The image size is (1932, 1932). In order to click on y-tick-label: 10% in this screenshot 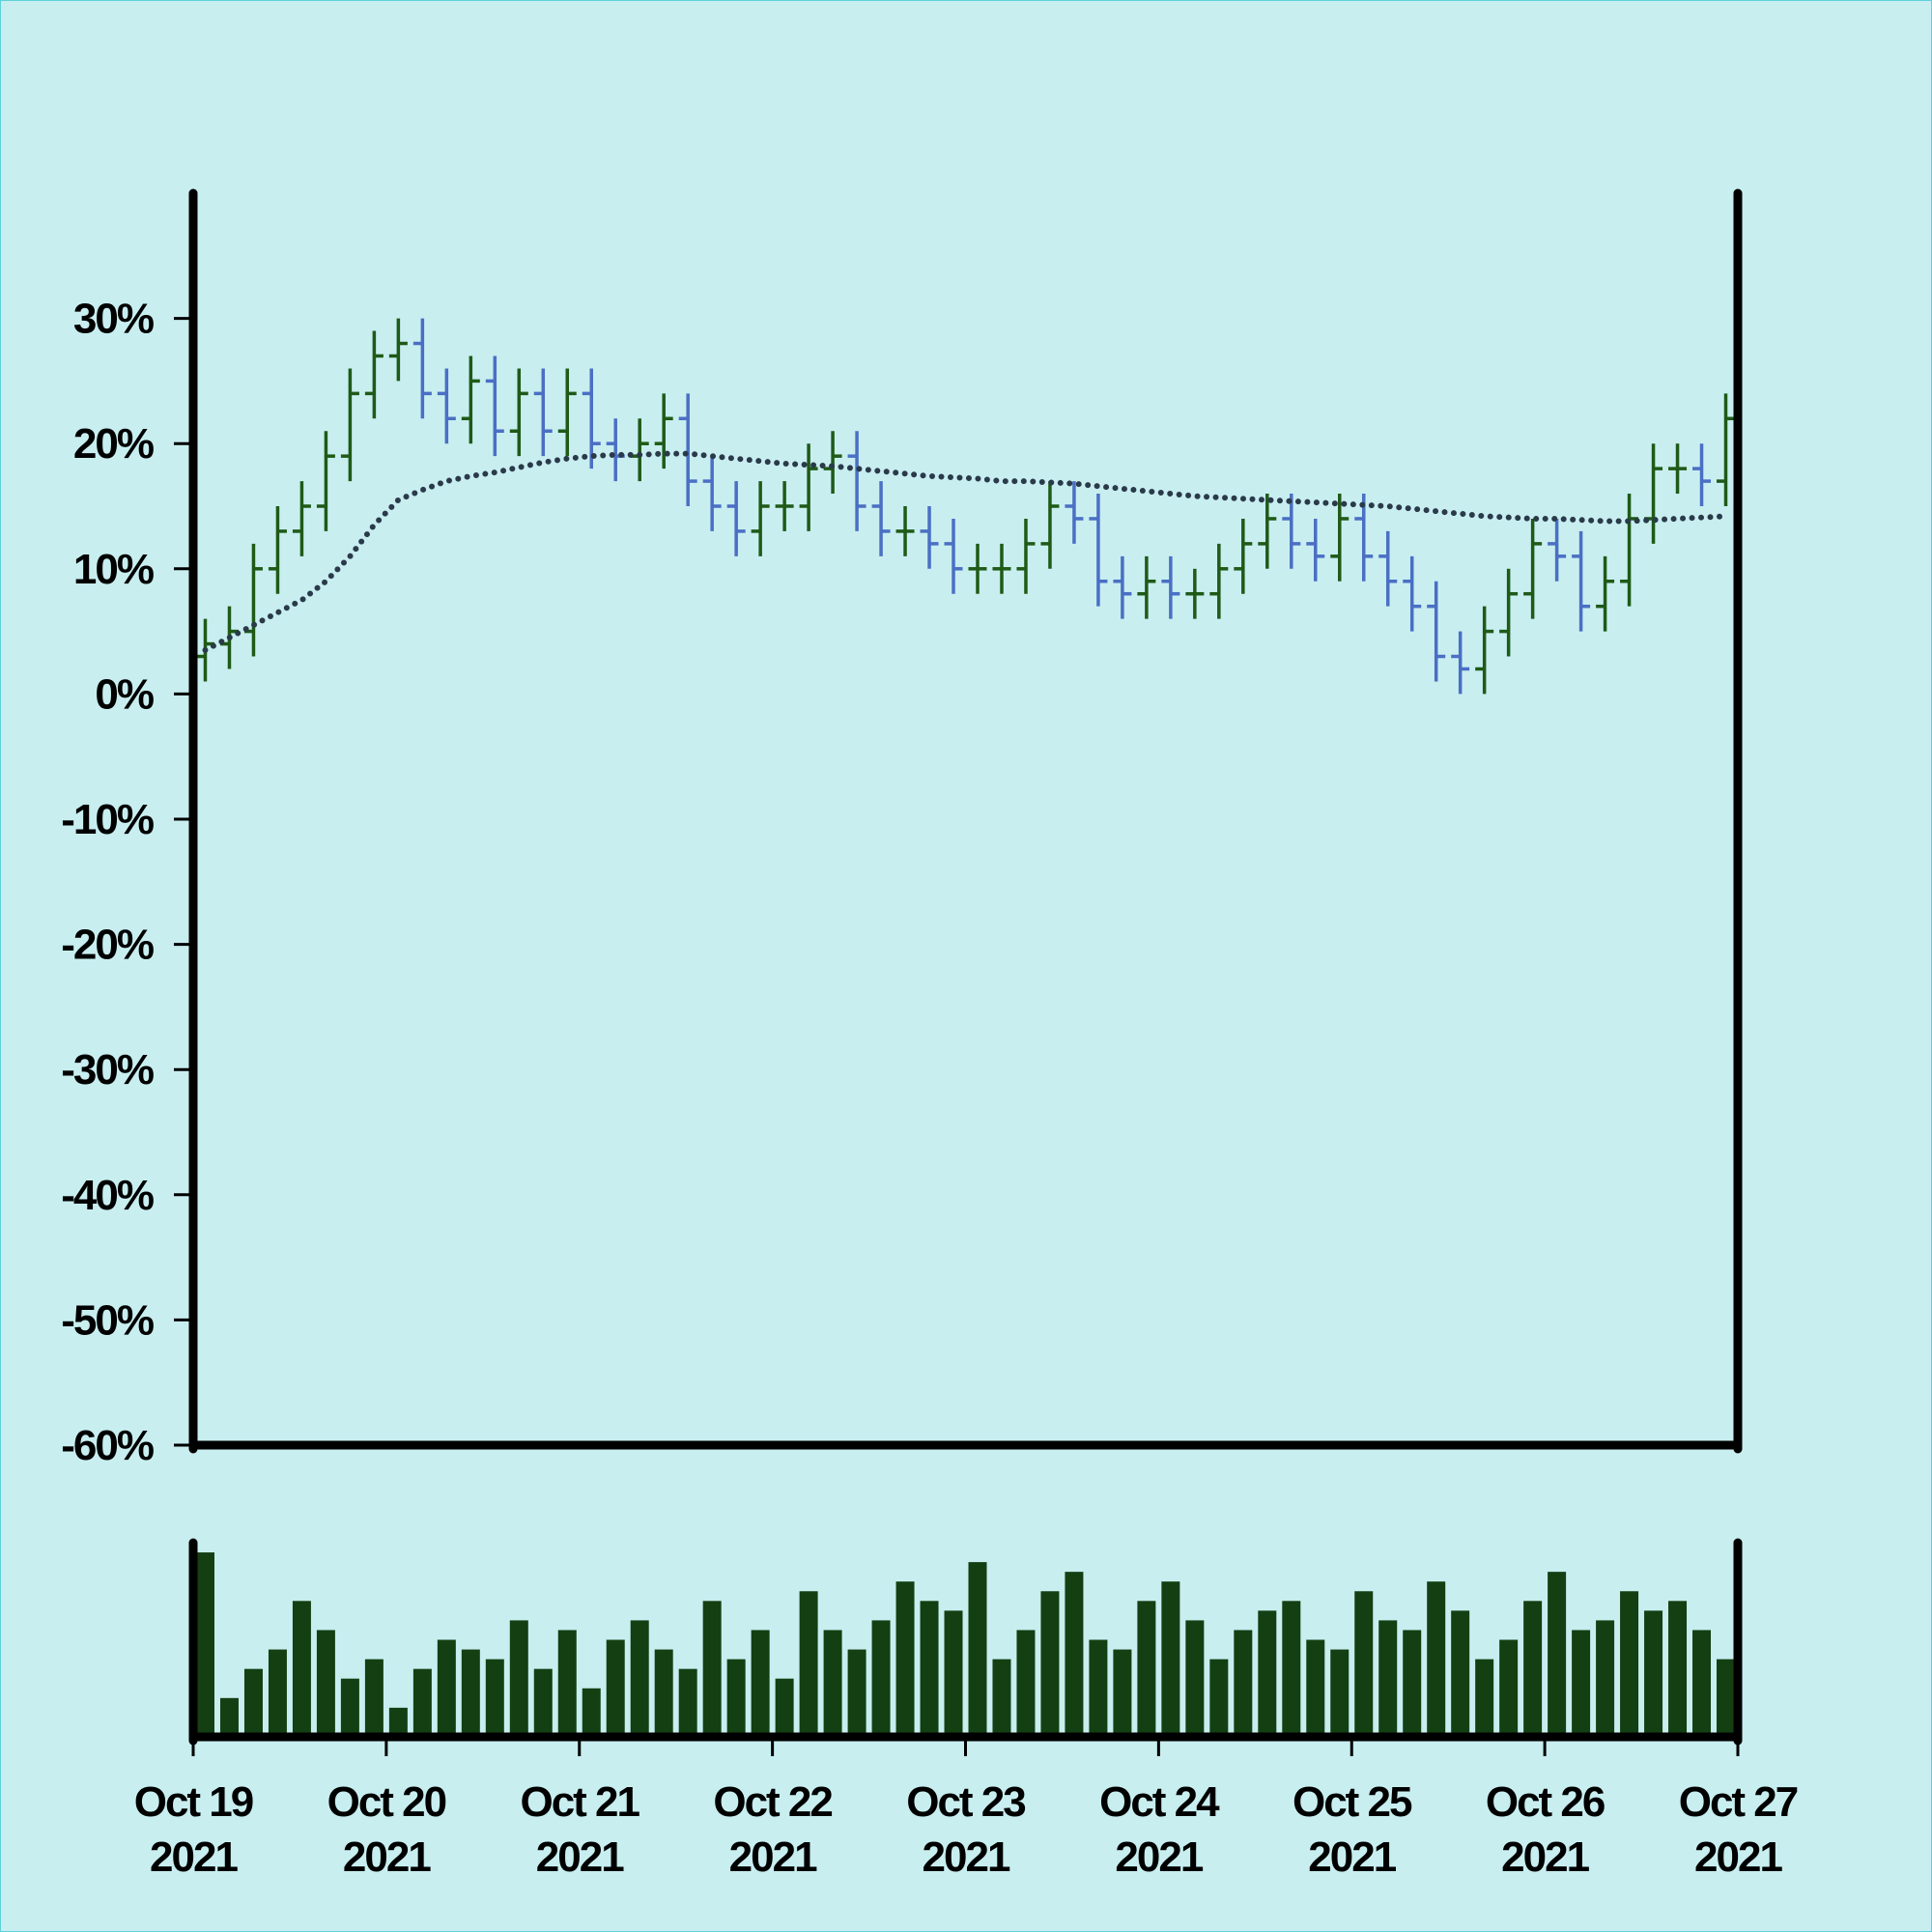, I will do `click(113, 569)`.